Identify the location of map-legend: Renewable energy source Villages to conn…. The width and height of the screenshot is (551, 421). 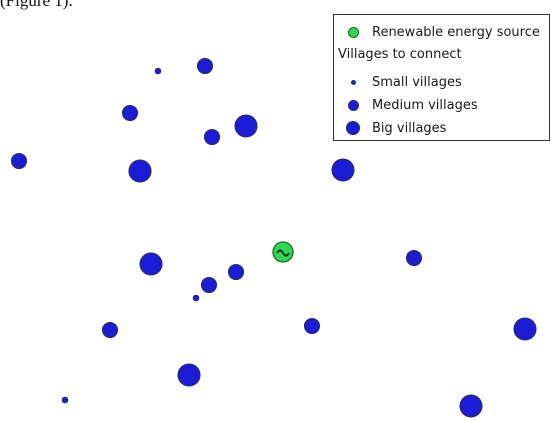
(441, 77).